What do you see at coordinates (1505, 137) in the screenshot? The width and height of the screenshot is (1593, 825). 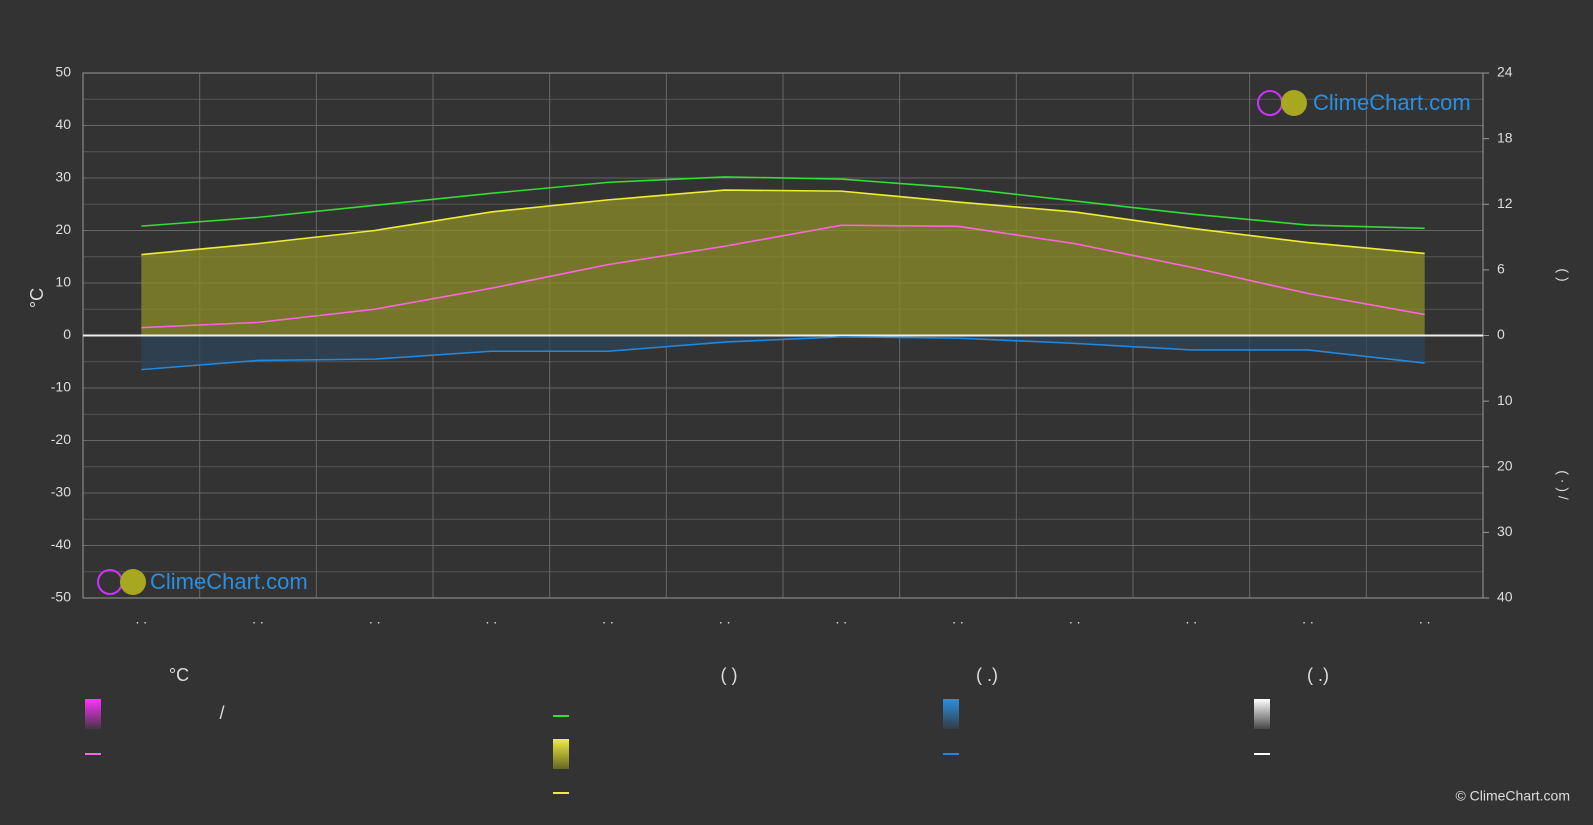 I see `y2-tick-label: 18` at bounding box center [1505, 137].